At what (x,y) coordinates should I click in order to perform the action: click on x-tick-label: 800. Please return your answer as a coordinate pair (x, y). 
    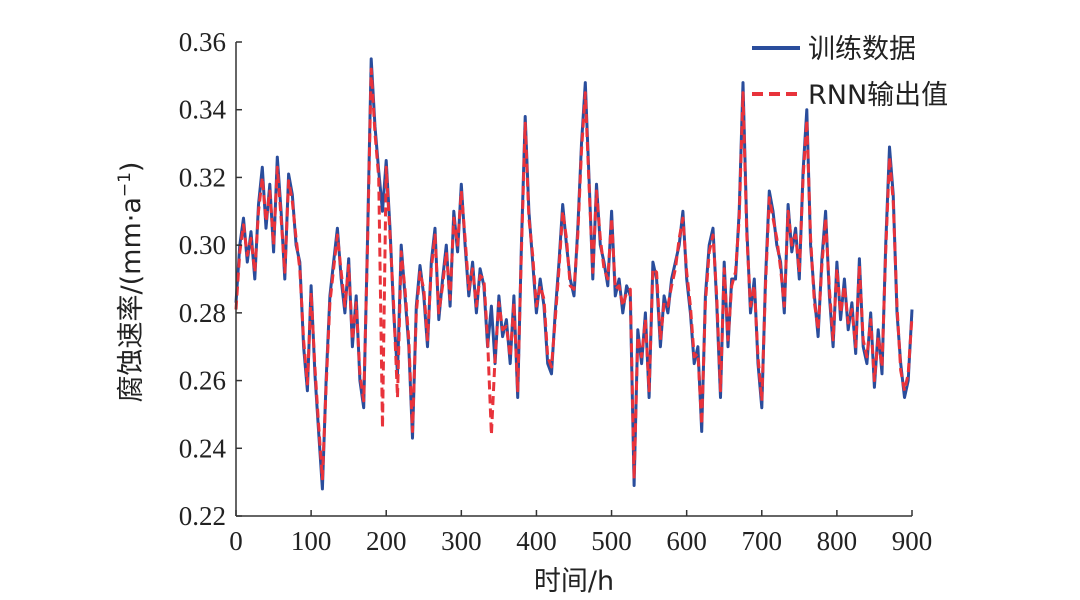
    Looking at the image, I should click on (837, 541).